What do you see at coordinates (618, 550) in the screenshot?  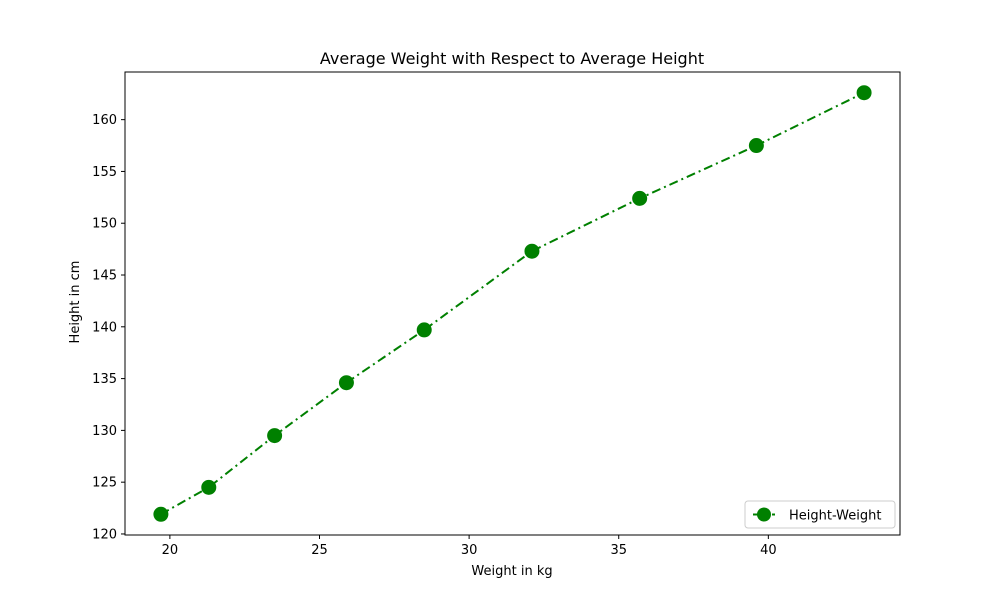 I see `x-tick-label: 35` at bounding box center [618, 550].